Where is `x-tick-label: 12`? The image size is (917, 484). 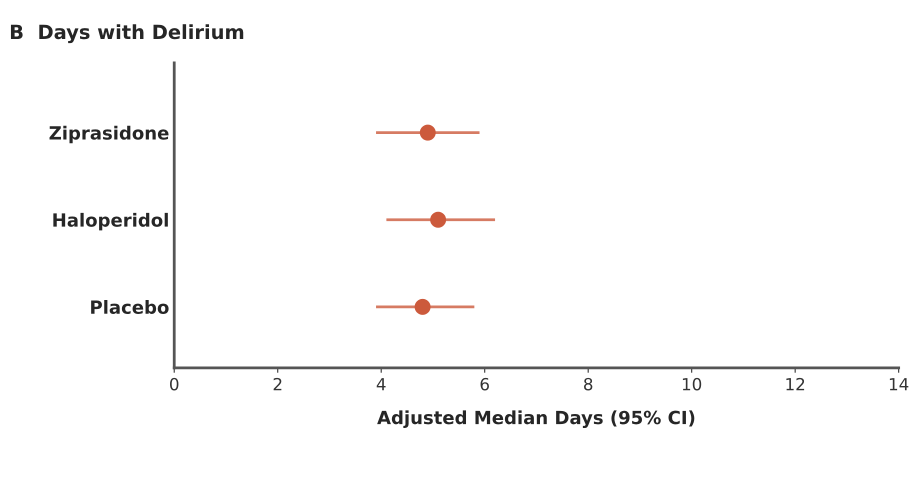
x-tick-label: 12 is located at coordinates (795, 384).